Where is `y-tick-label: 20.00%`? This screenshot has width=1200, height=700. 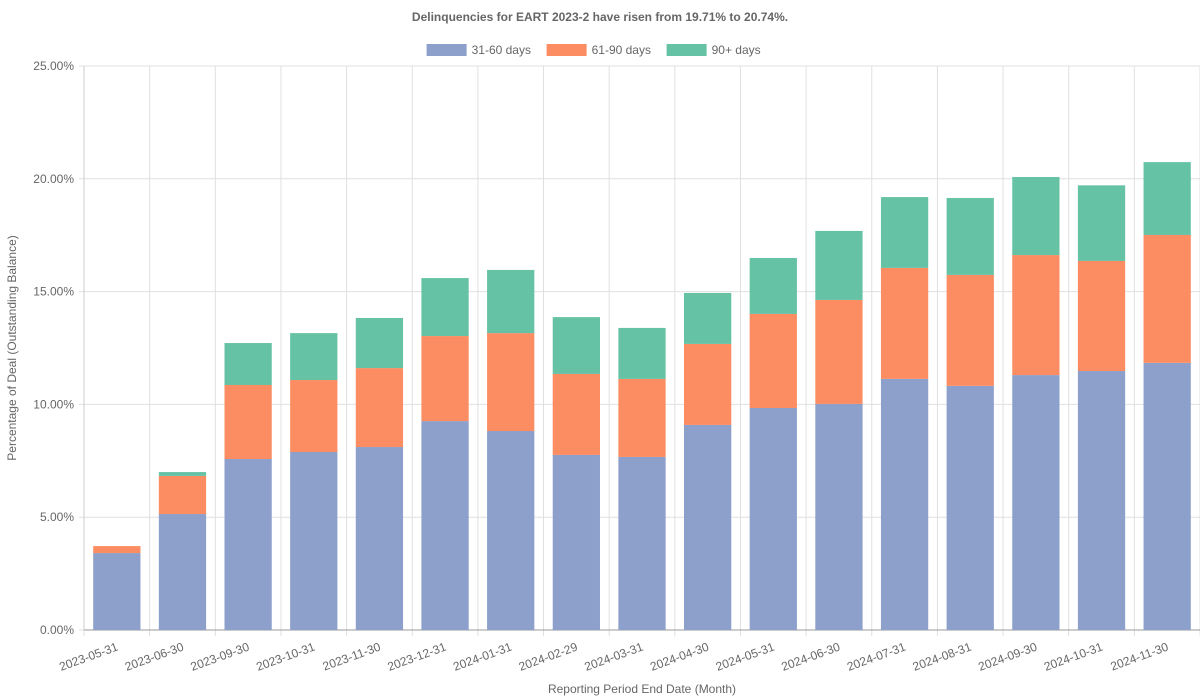
y-tick-label: 20.00% is located at coordinates (53, 179).